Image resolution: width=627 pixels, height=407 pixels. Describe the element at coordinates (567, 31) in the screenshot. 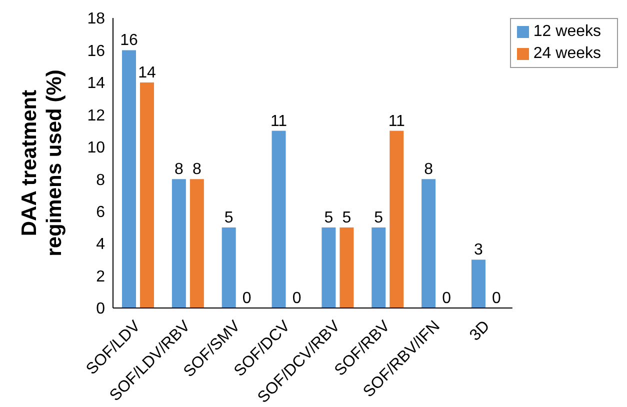

I see `legend-label: 12 weeks` at that location.